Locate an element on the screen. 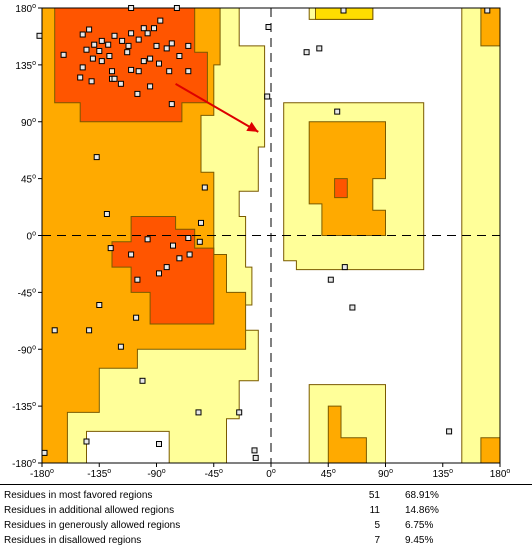  stat-count: 5 is located at coordinates (377, 525).